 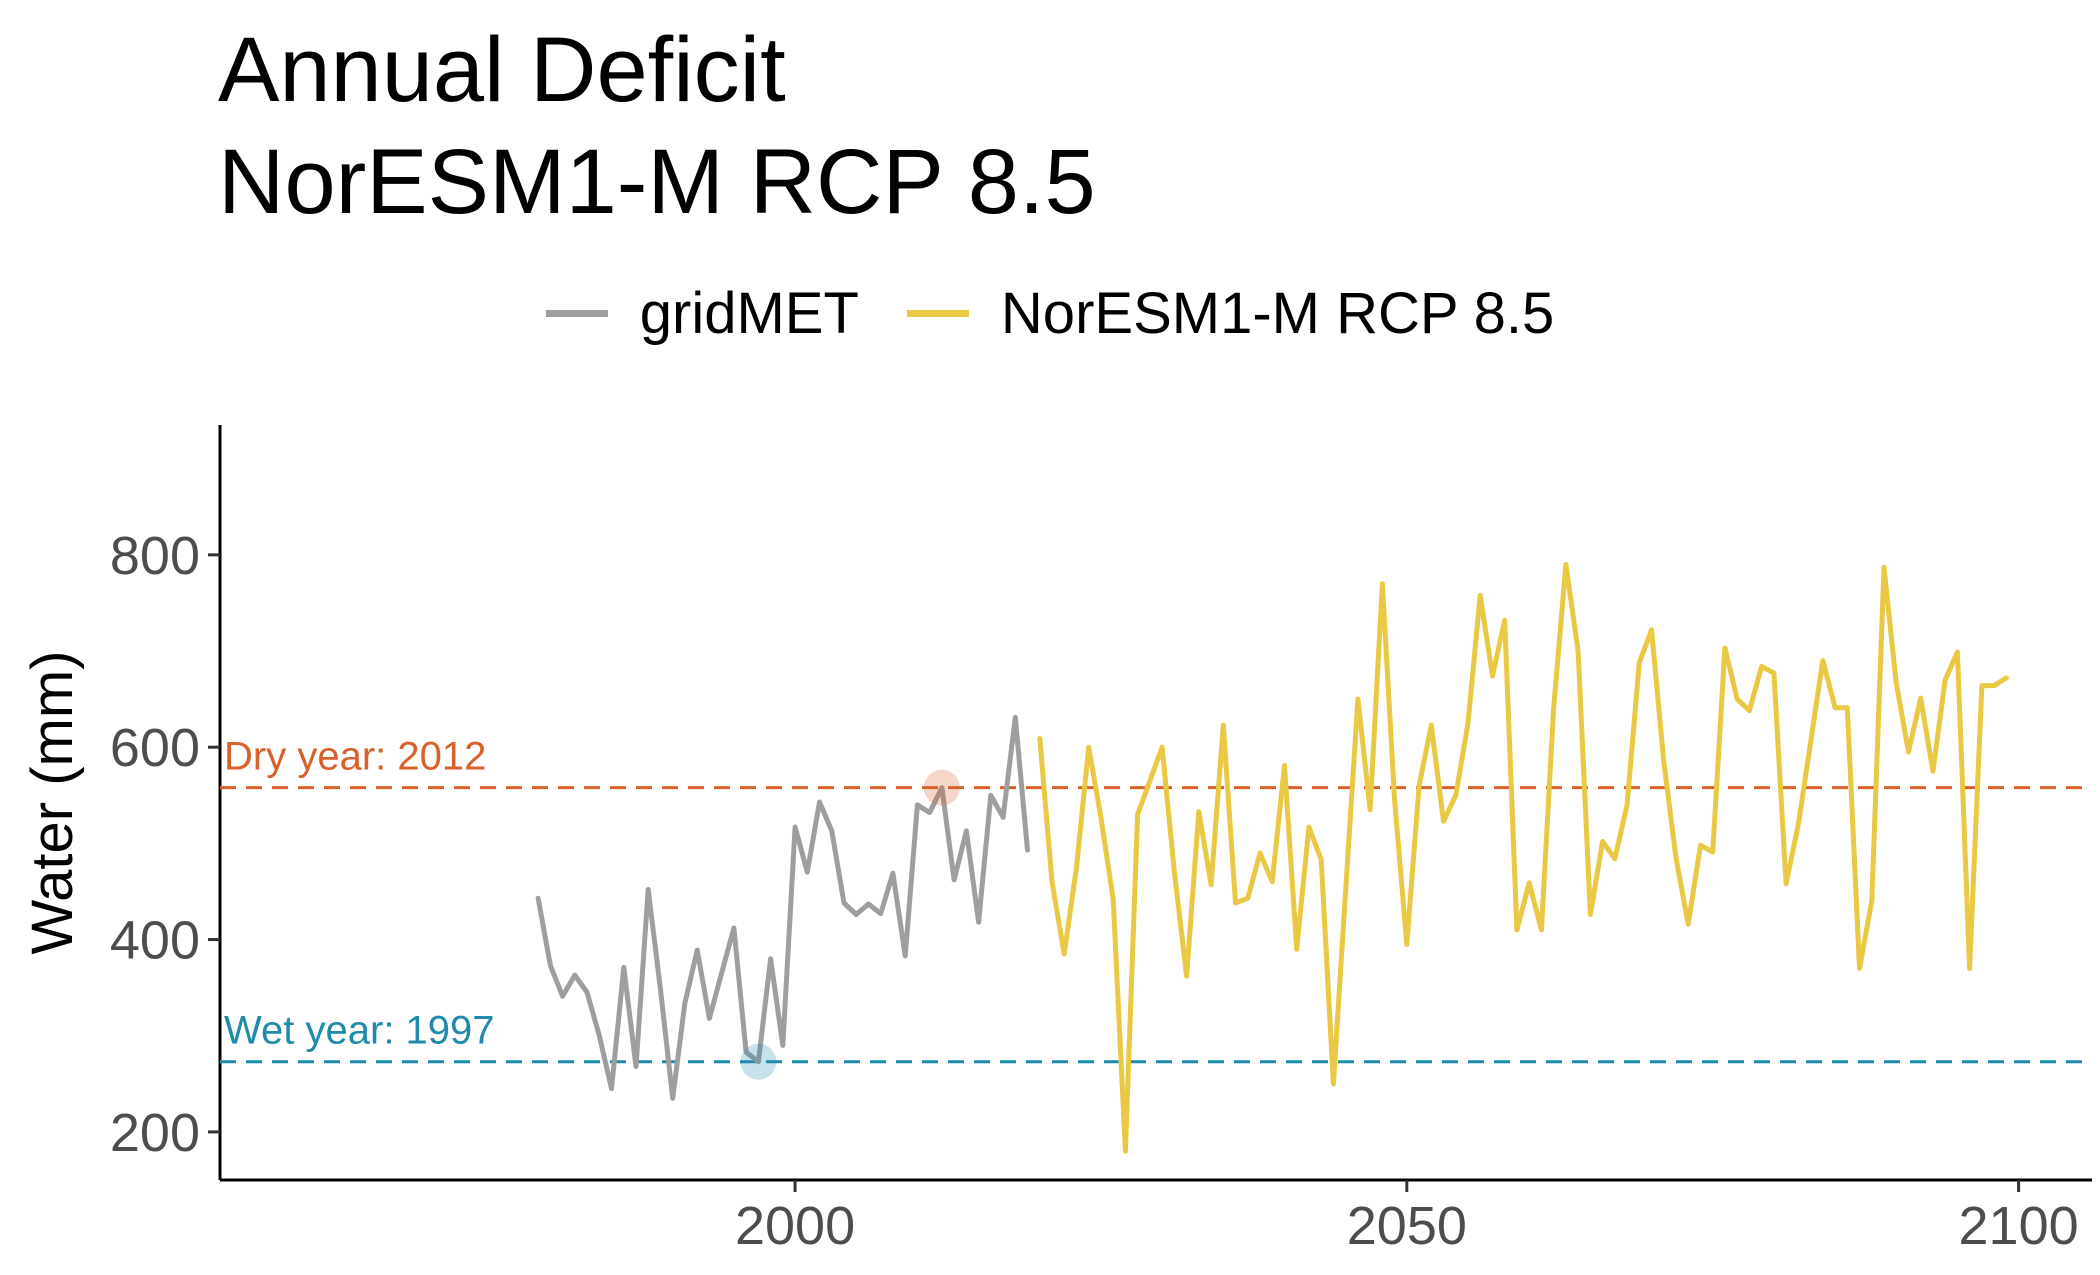 I want to click on reference-label-0: Dry year: 2012, so click(x=355, y=757).